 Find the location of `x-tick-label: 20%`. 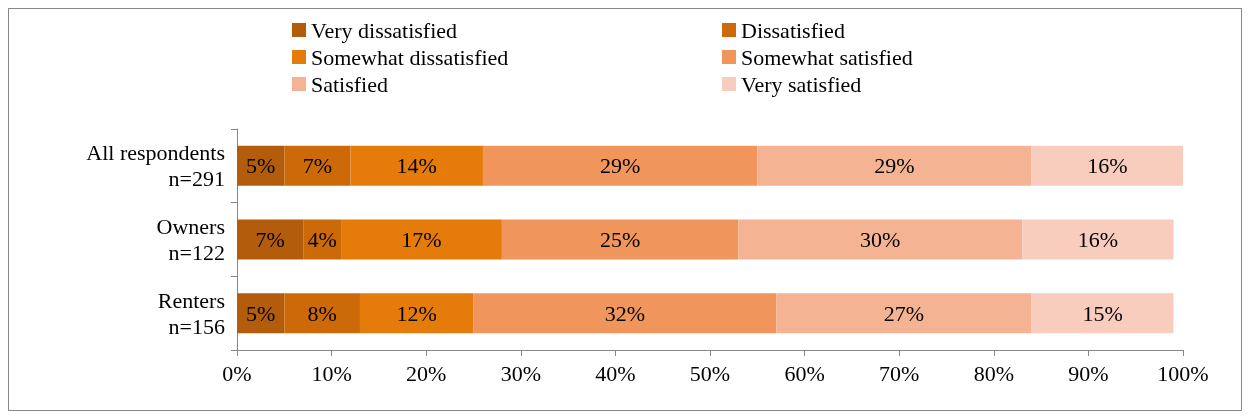

x-tick-label: 20% is located at coordinates (426, 373).